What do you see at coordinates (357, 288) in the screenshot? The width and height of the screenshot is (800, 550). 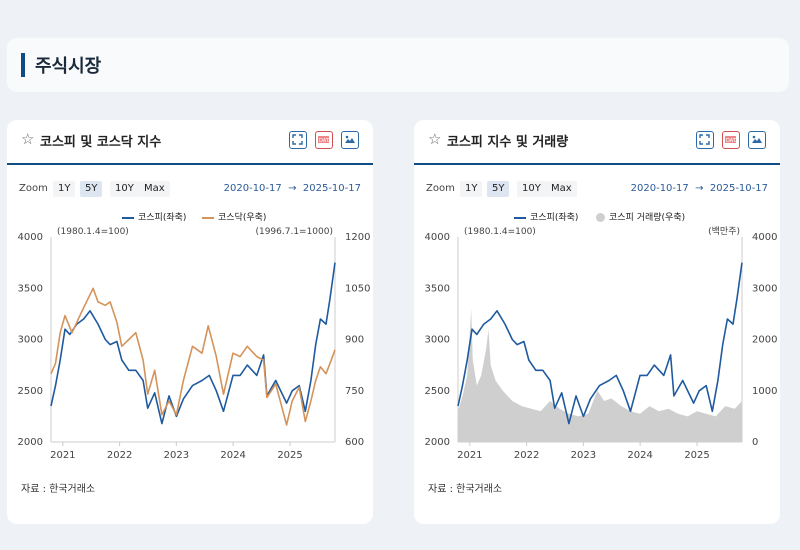 I see `right-axis-tick-label: 1050` at bounding box center [357, 288].